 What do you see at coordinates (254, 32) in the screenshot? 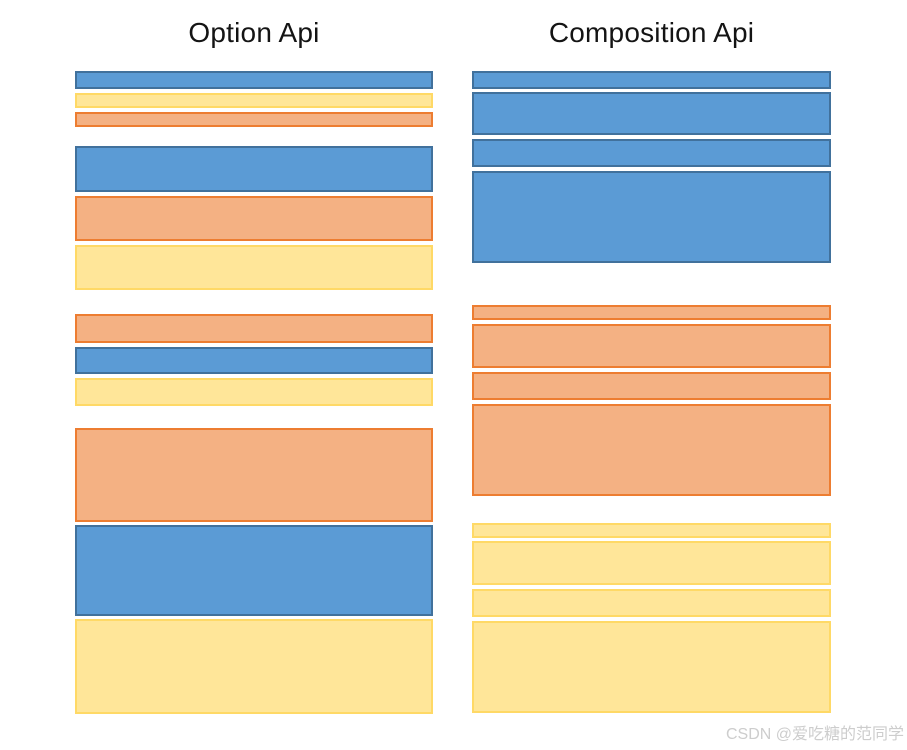
I see `option-api-title: Option Api` at bounding box center [254, 32].